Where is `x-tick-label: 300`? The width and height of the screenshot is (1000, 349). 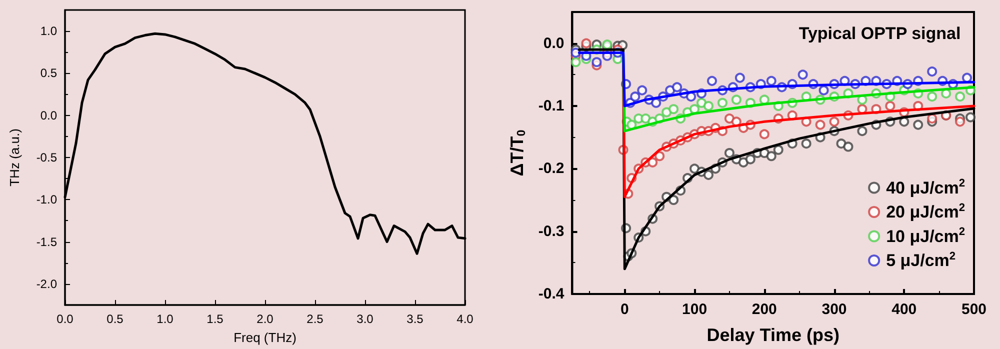
x-tick-label: 300 is located at coordinates (834, 309).